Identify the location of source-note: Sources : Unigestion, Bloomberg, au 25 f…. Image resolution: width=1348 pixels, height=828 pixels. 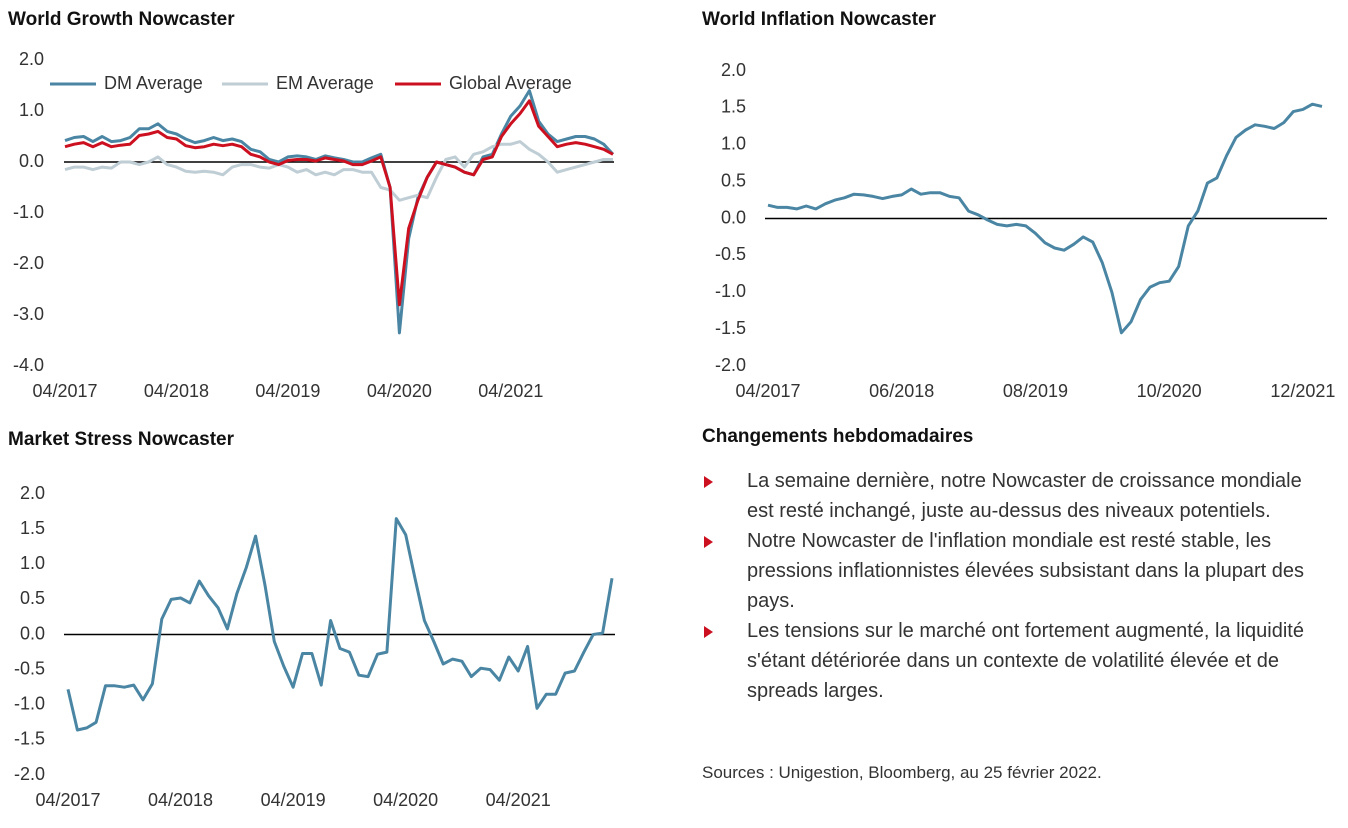
(902, 772).